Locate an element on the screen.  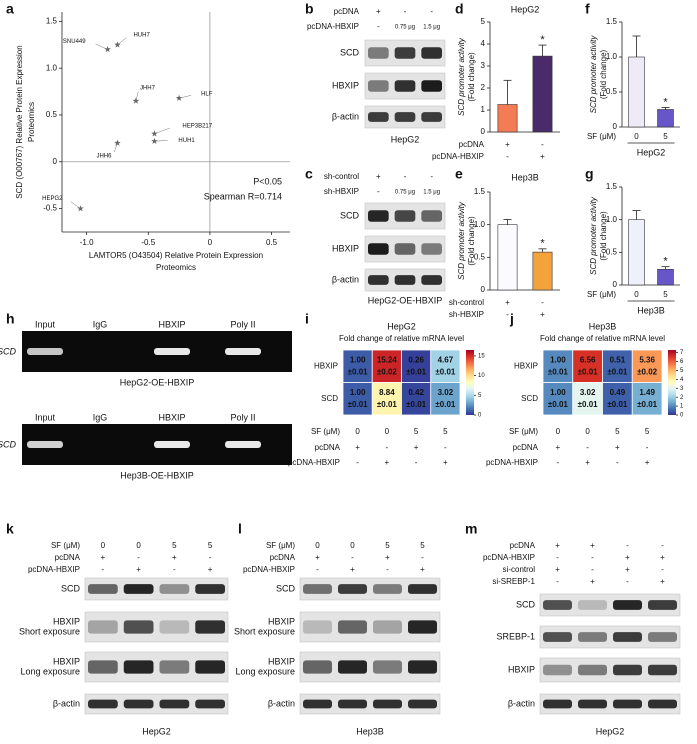
row-label: HBXIP is located at coordinates (281, 621).